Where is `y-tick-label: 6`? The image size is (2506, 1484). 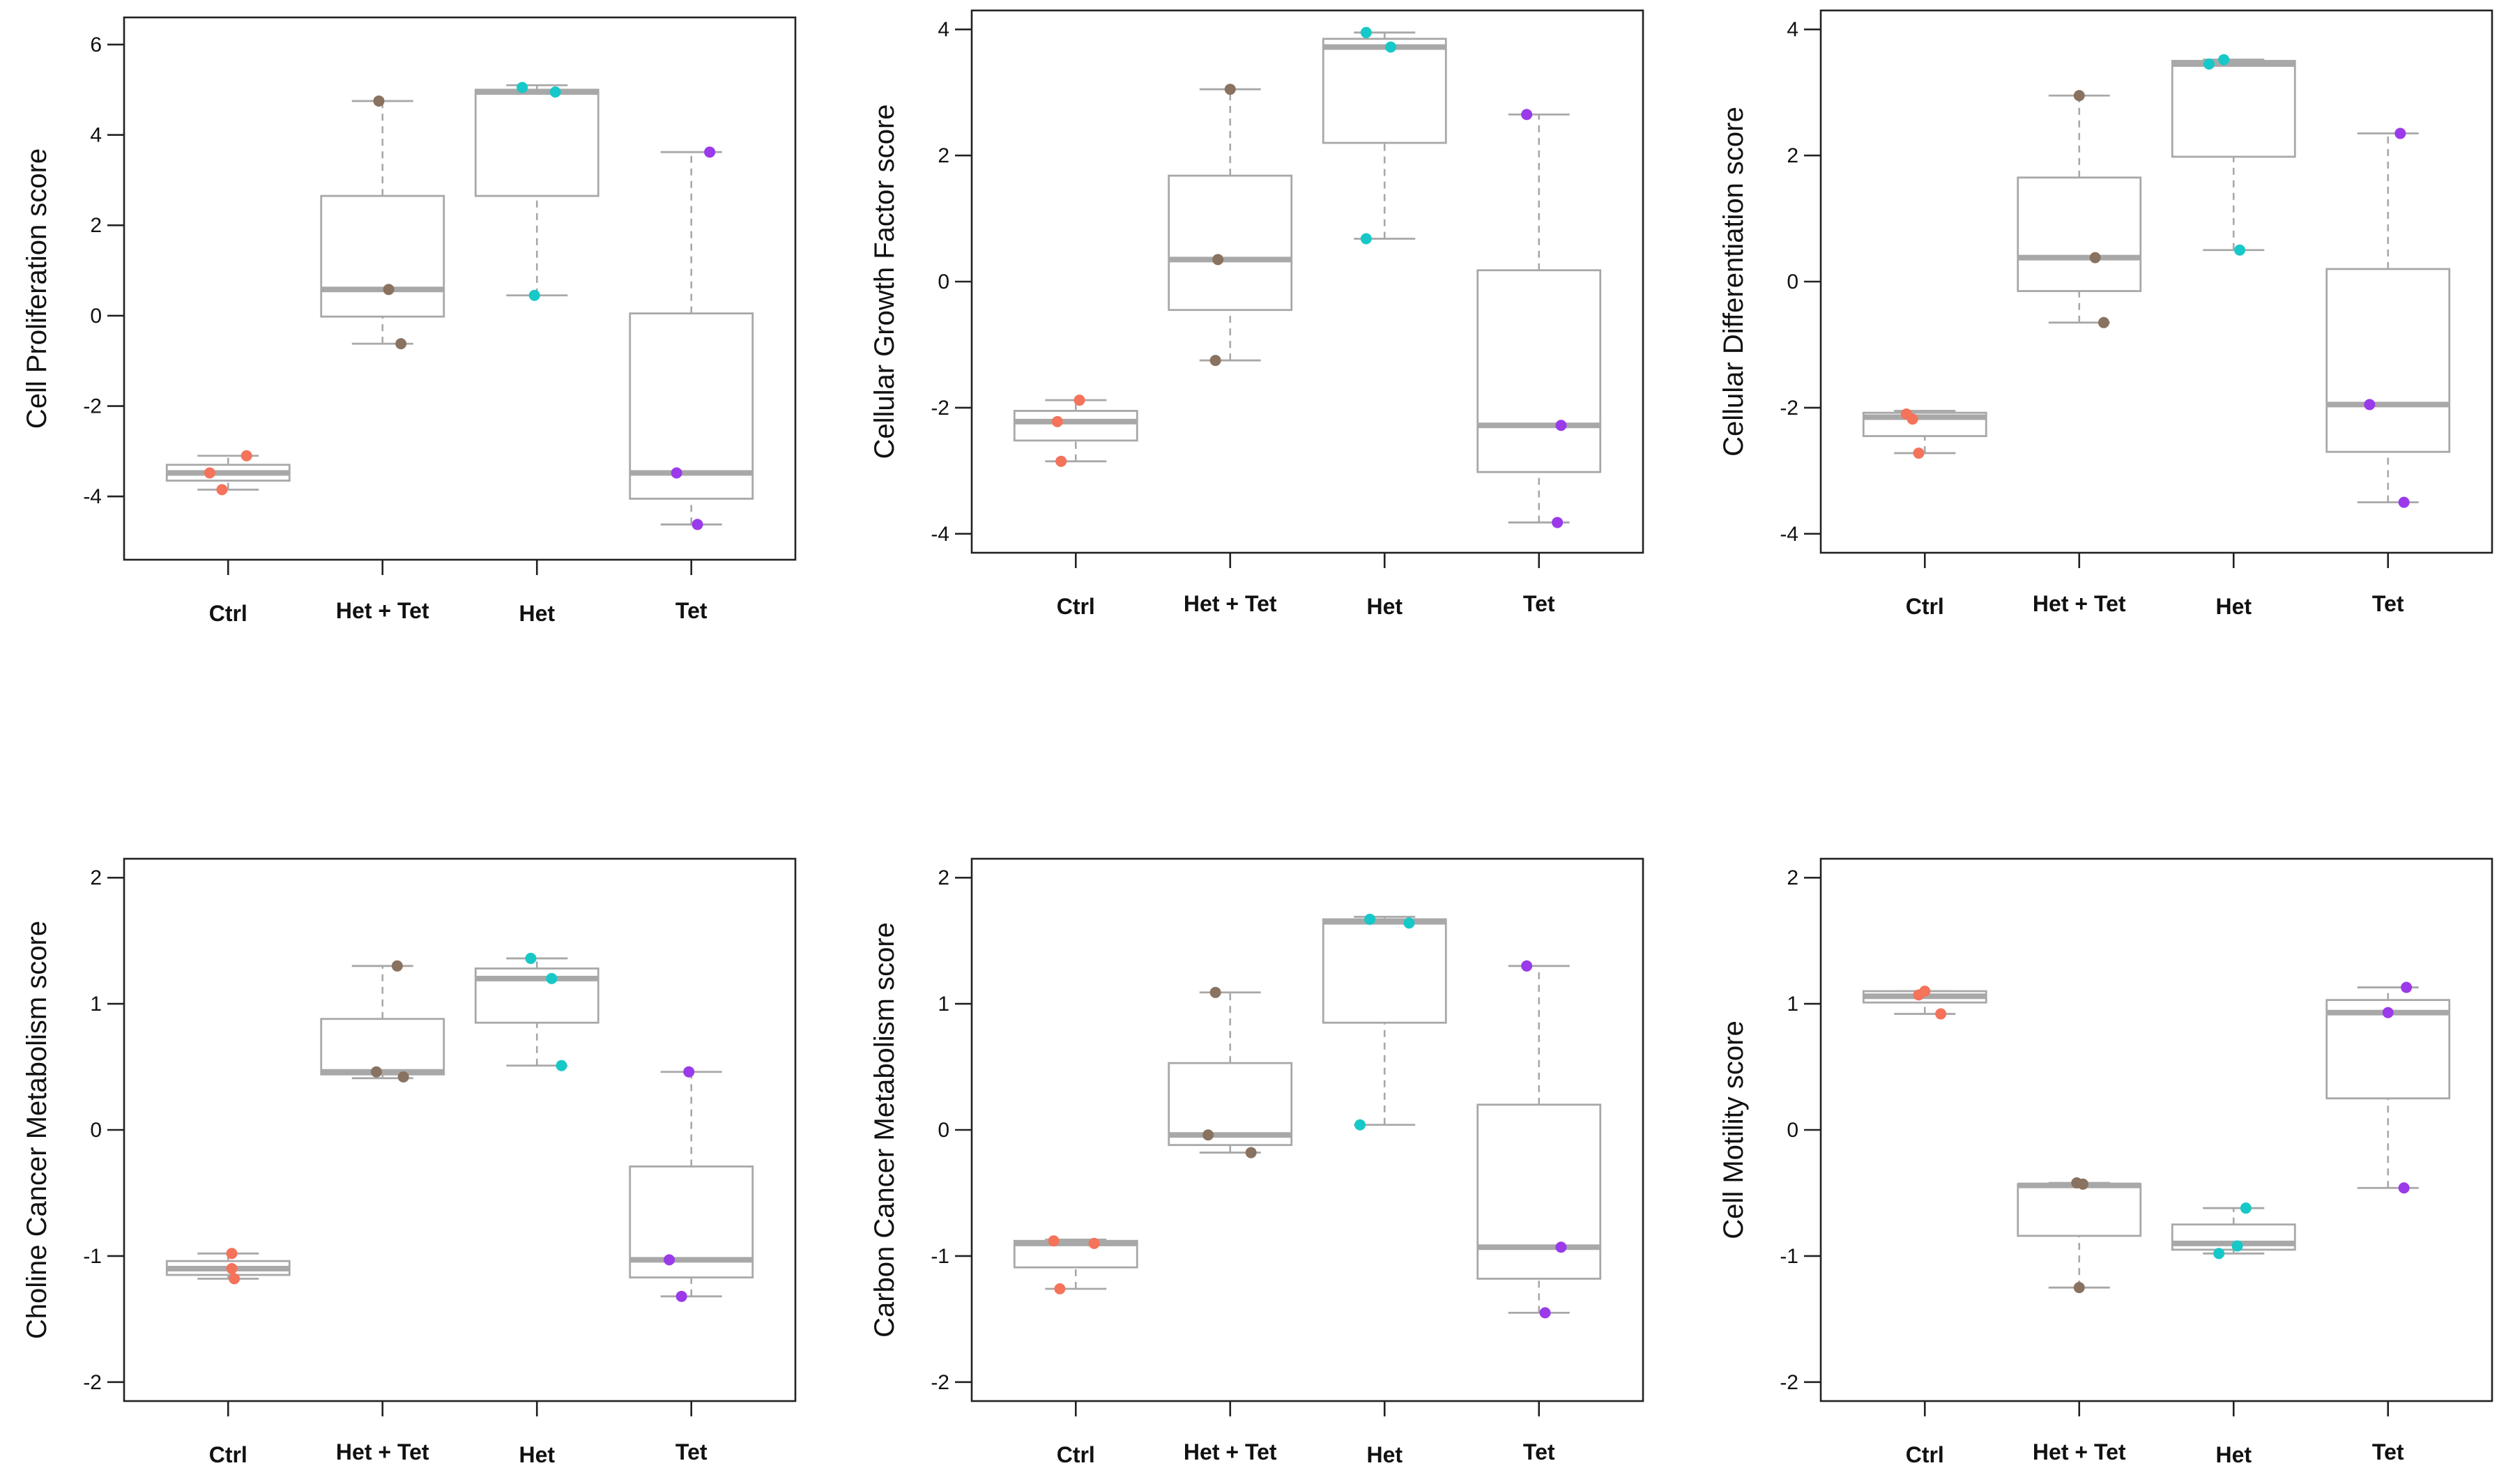
y-tick-label: 6 is located at coordinates (96, 44).